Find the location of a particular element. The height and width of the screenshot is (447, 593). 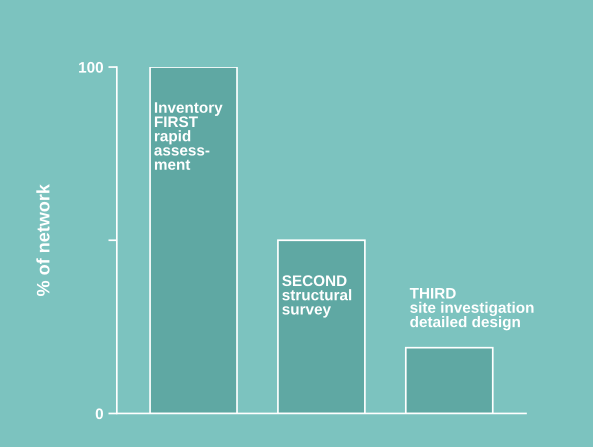

x-tick-label: SECOND structural survey is located at coordinates (317, 296).